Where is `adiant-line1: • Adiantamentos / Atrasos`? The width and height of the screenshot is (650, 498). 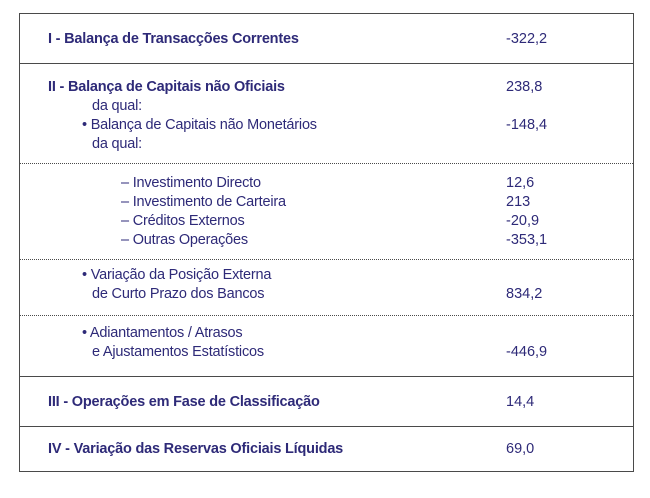 adiant-line1: • Adiantamentos / Atrasos is located at coordinates (162, 333).